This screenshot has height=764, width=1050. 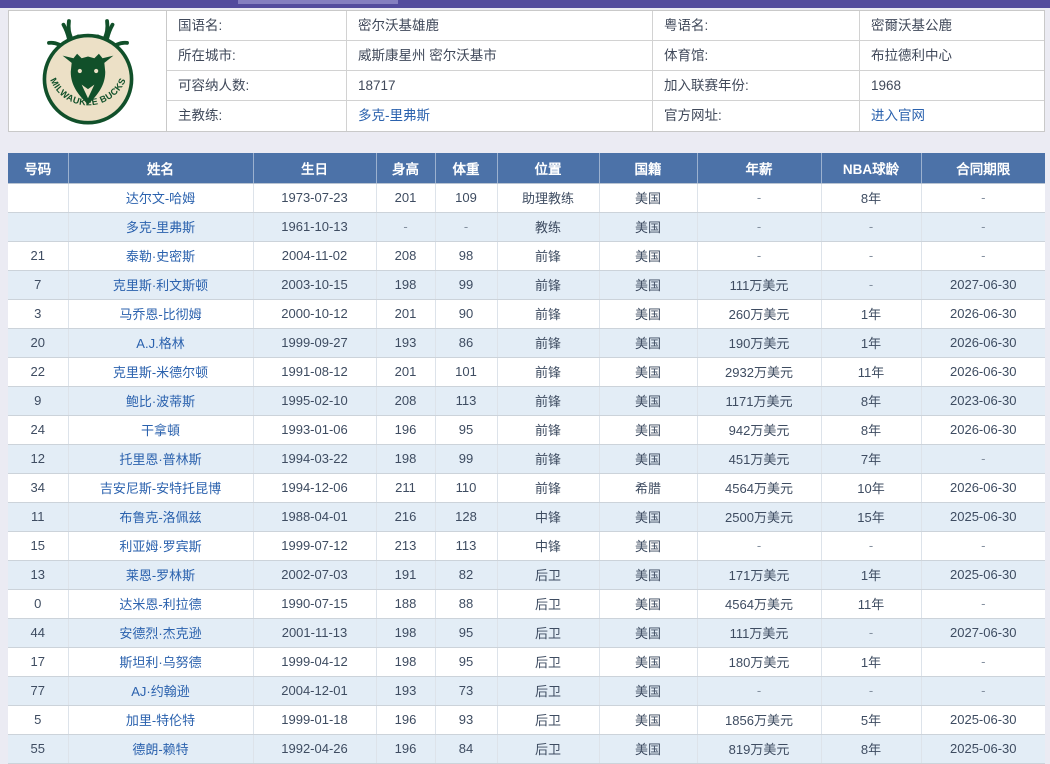 I want to click on player-name-link: 干拿頓, so click(x=160, y=430).